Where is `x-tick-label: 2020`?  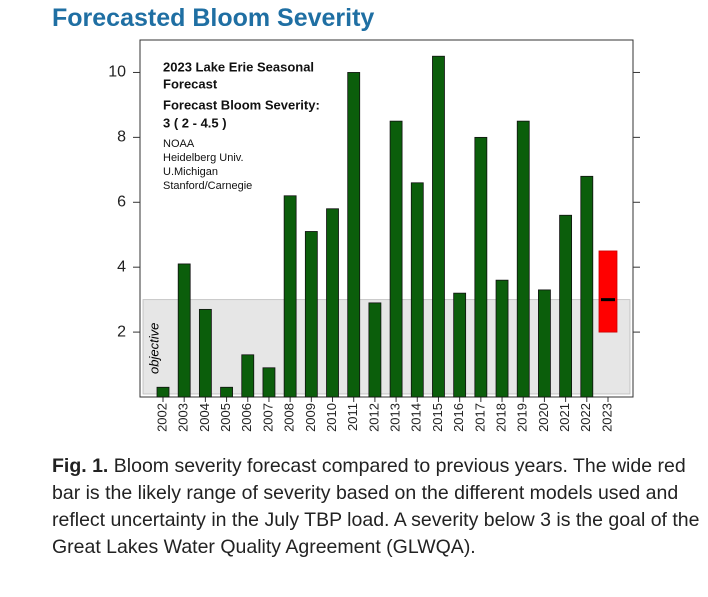
x-tick-label: 2020 is located at coordinates (543, 417).